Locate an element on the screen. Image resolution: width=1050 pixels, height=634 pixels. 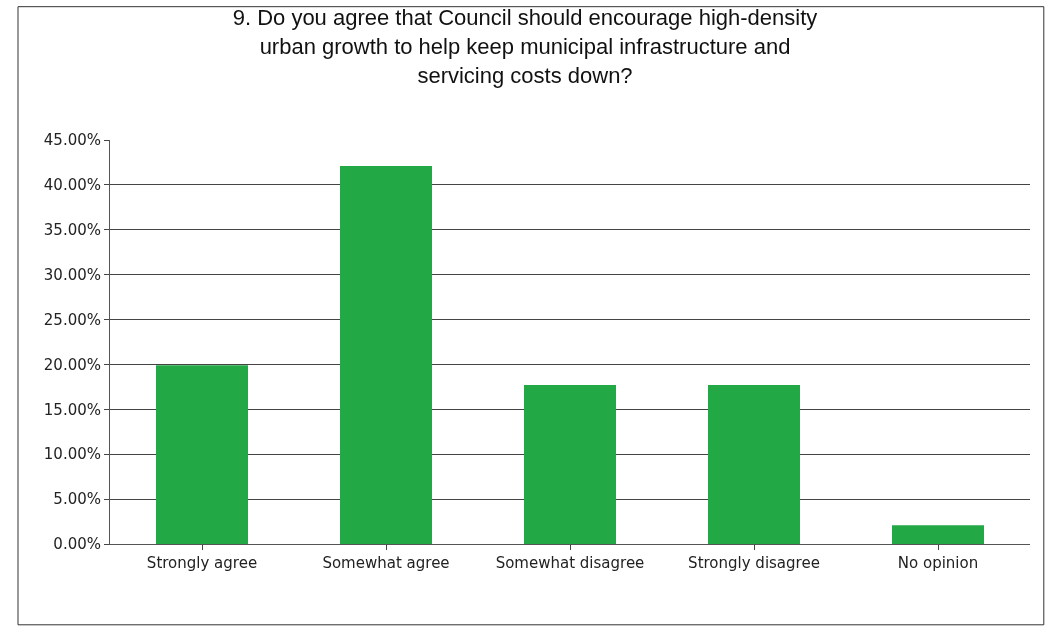
y-tick-label: 40.00% is located at coordinates (72, 185).